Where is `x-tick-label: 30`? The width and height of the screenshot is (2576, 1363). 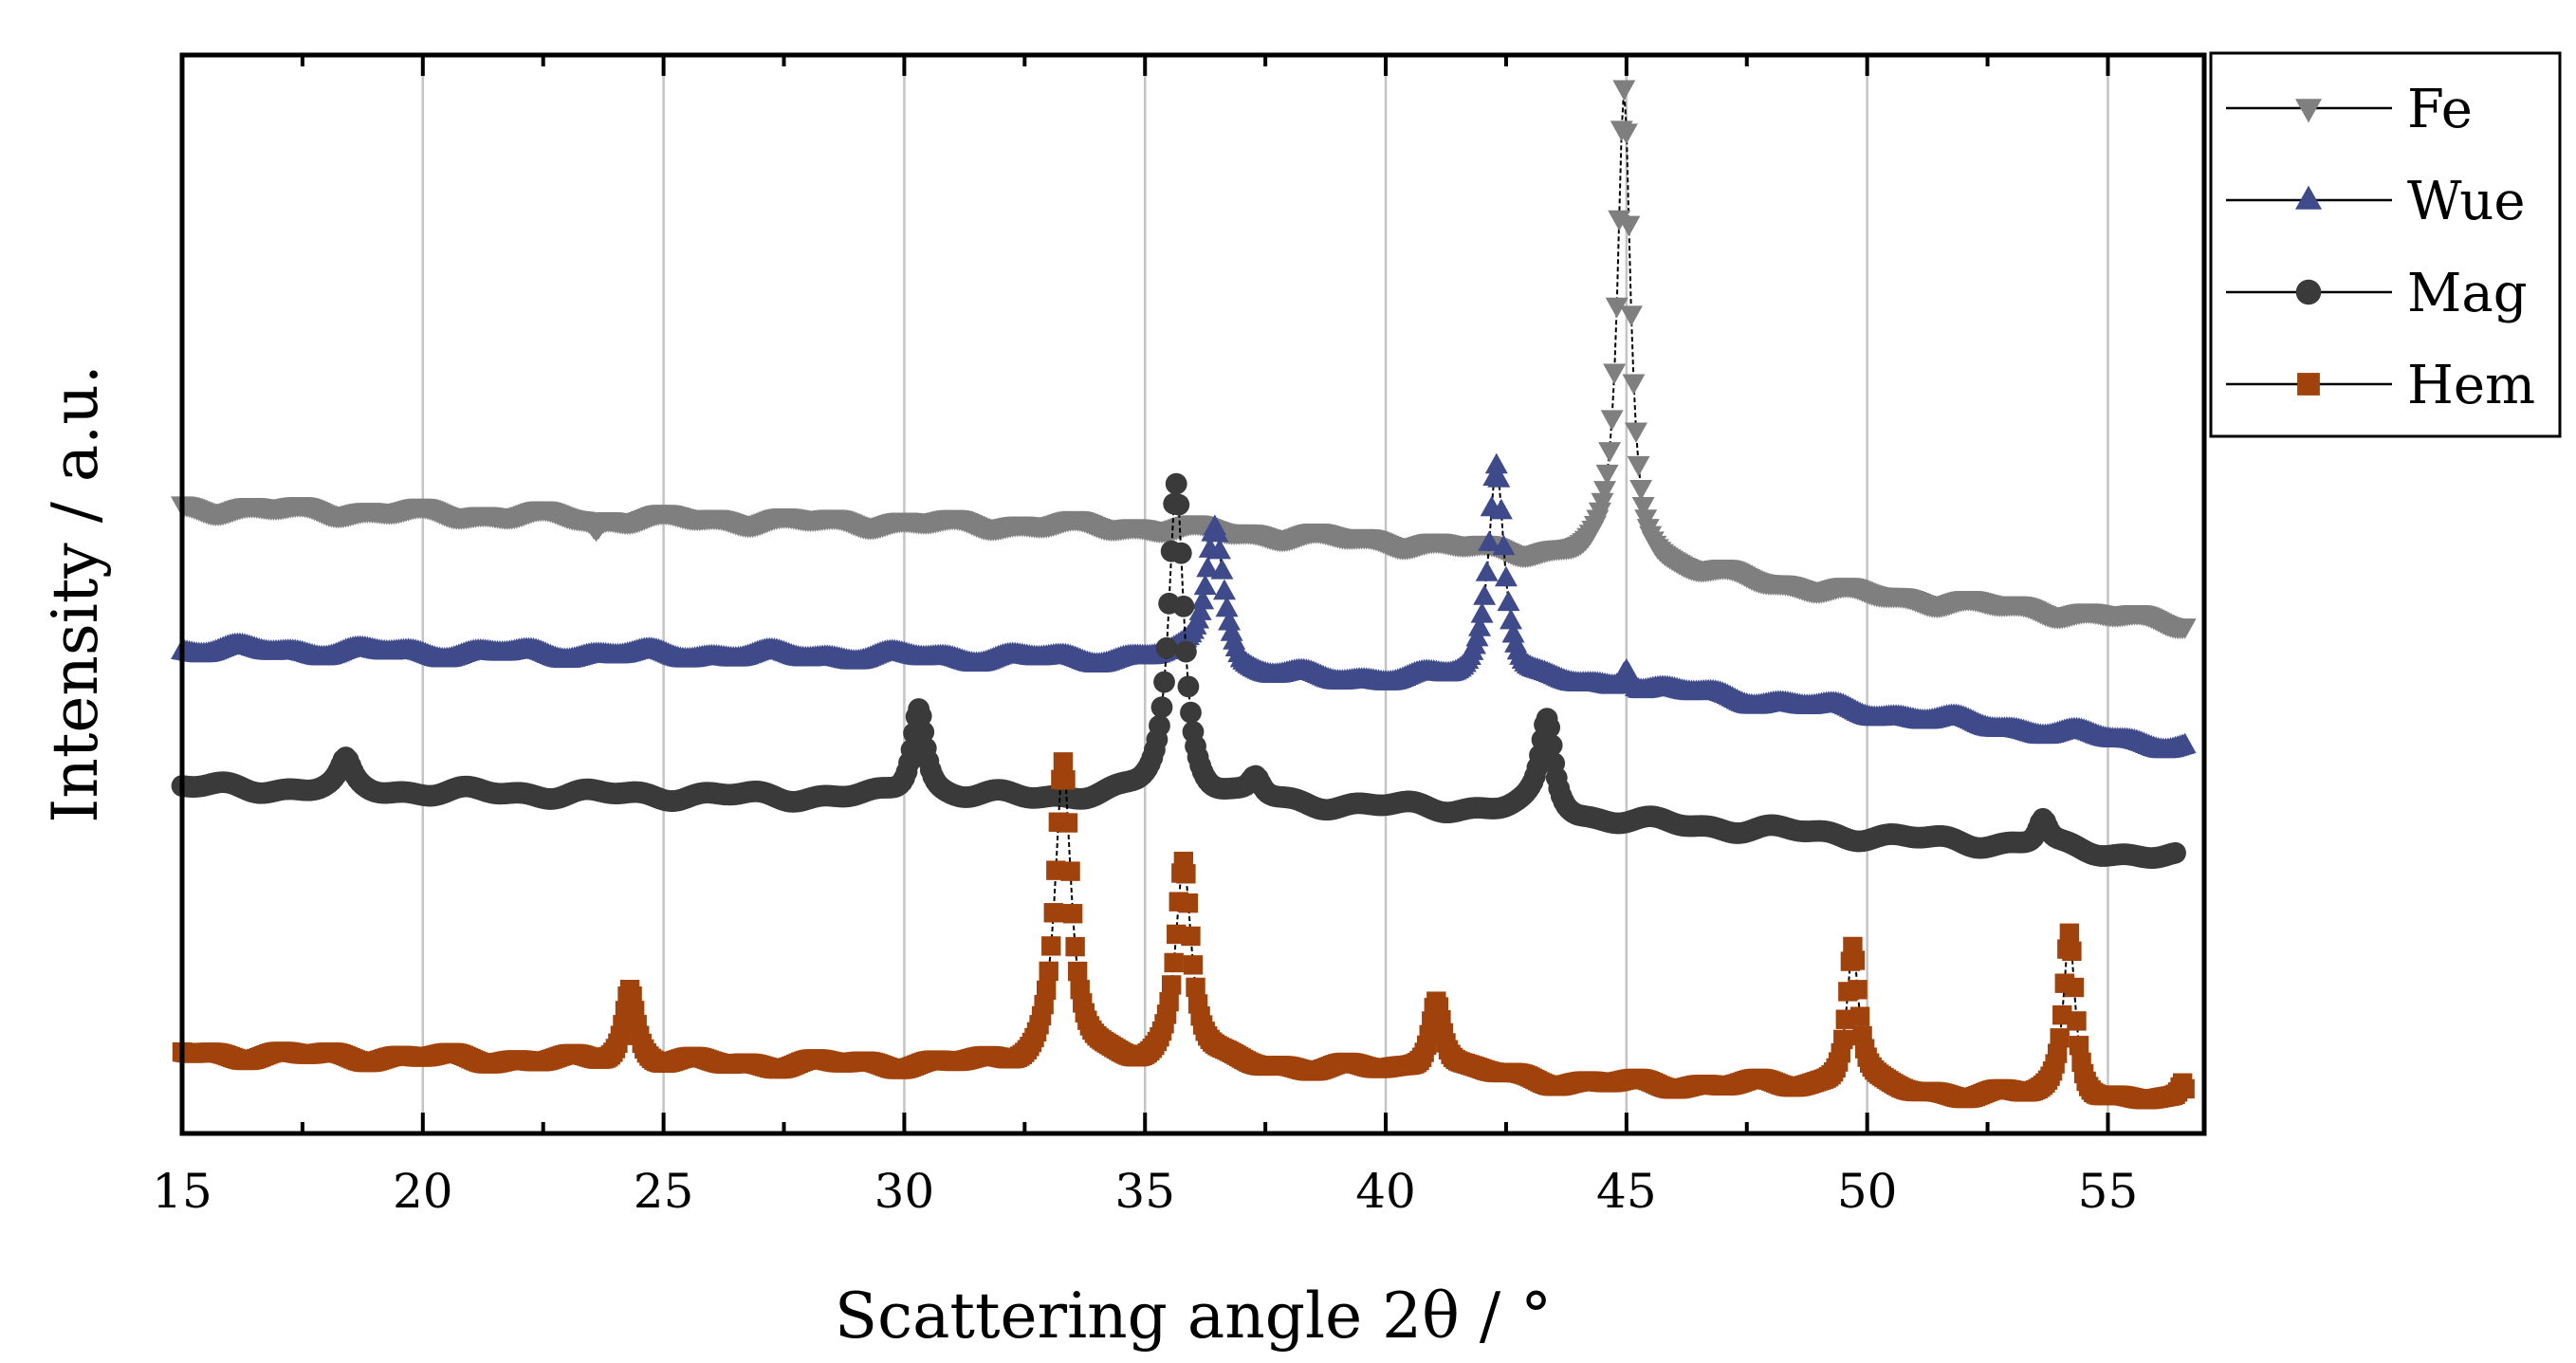 x-tick-label: 30 is located at coordinates (904, 1192).